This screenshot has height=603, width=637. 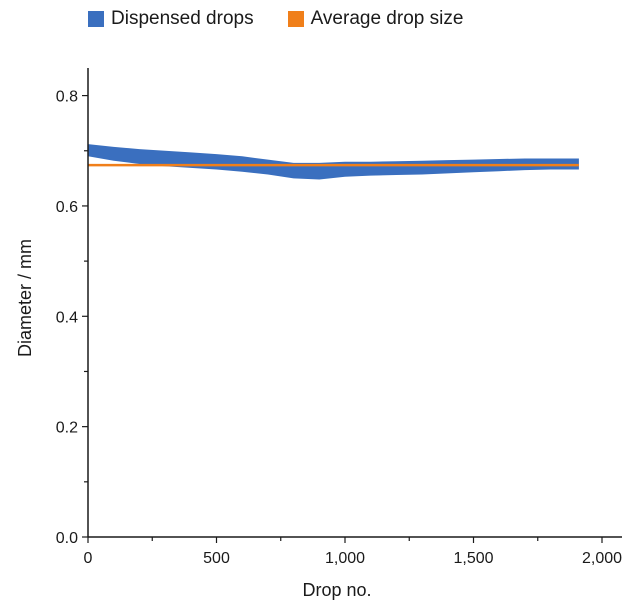 I want to click on x-tick-label: 0, so click(x=88, y=558).